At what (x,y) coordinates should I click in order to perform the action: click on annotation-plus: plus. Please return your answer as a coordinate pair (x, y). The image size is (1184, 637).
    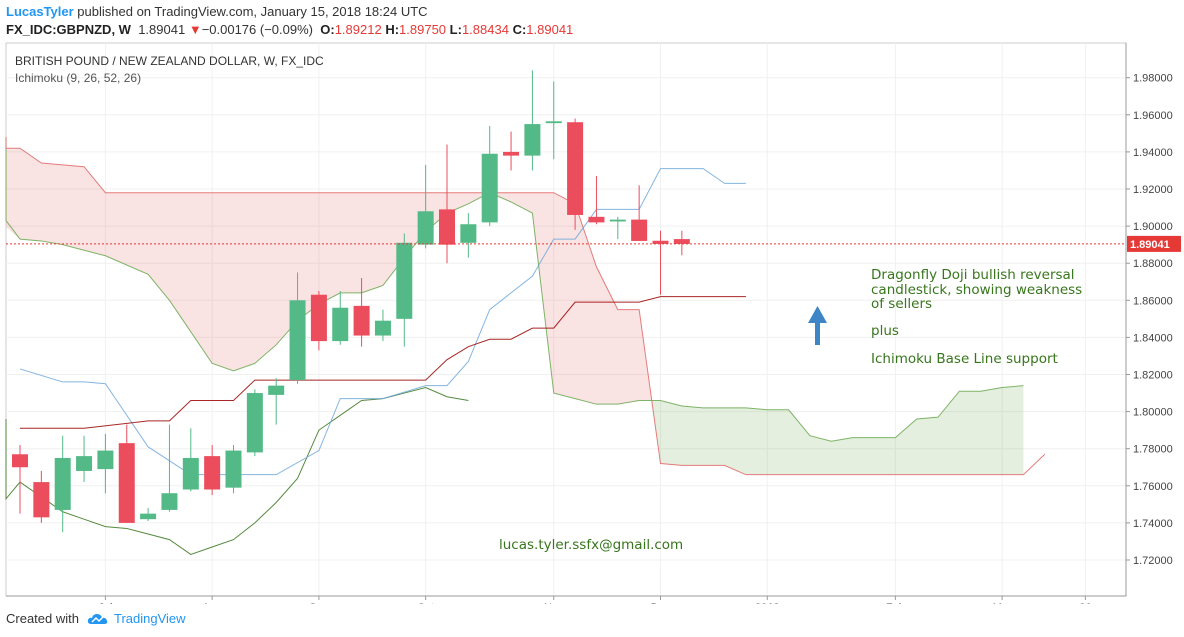
    Looking at the image, I should click on (885, 331).